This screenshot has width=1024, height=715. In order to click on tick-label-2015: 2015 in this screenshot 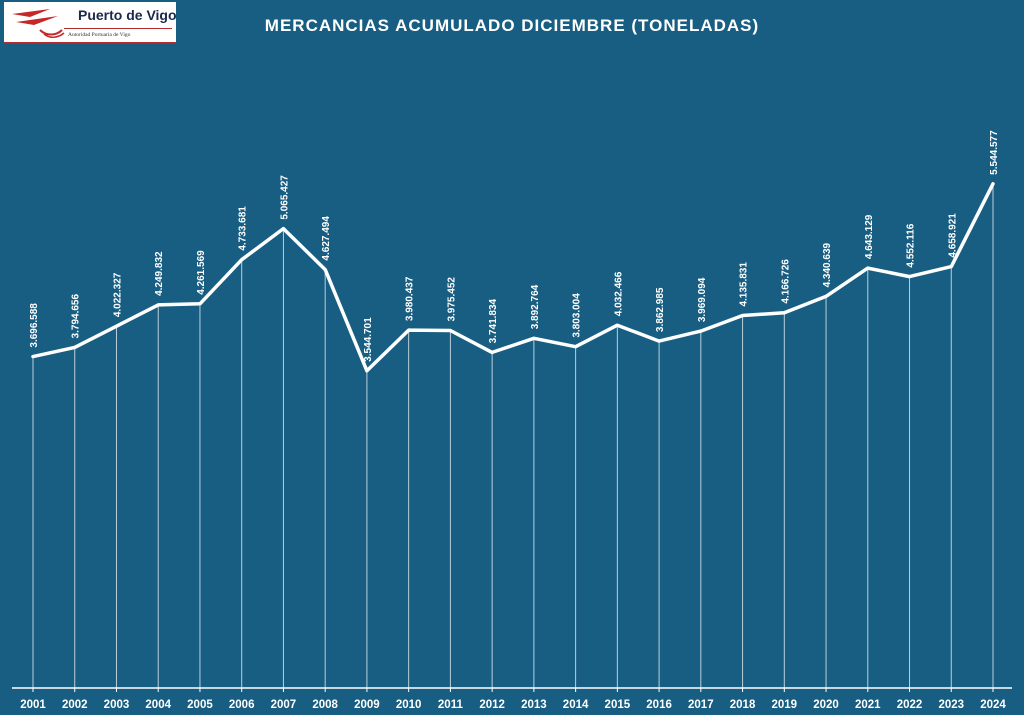, I will do `click(618, 705)`.